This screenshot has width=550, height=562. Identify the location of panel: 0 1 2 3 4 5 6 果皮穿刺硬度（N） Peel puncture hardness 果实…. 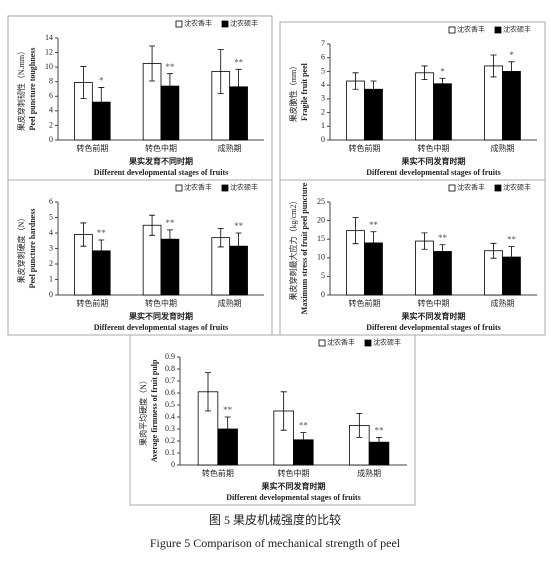
(140, 257).